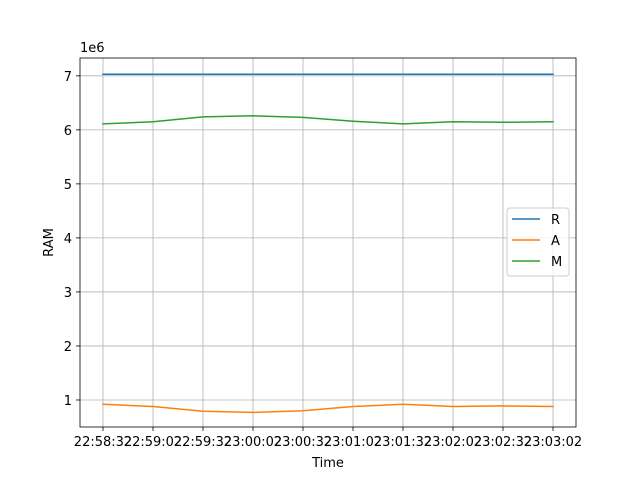  I want to click on x-tick-label: 23:02:32, so click(503, 442).